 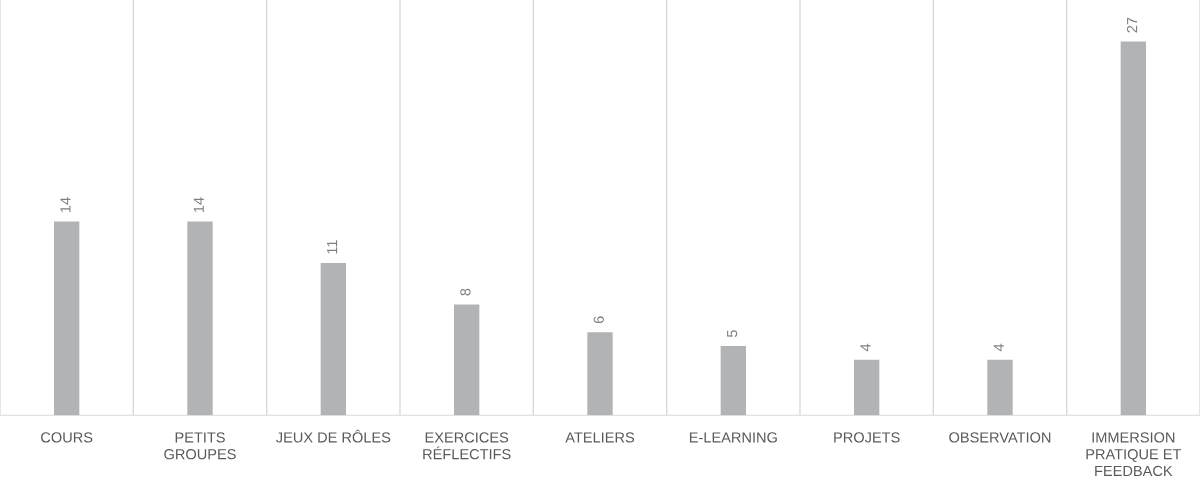 What do you see at coordinates (333, 436) in the screenshot?
I see `x-tick-label: JEUX DE RÔLES` at bounding box center [333, 436].